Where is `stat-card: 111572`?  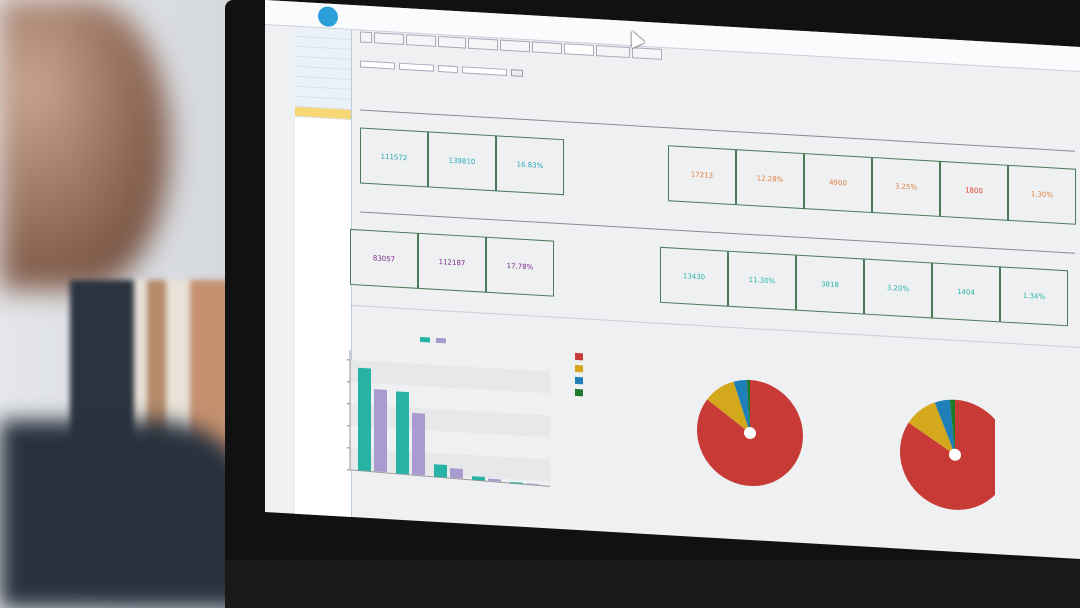
stat-card: 111572 is located at coordinates (394, 157).